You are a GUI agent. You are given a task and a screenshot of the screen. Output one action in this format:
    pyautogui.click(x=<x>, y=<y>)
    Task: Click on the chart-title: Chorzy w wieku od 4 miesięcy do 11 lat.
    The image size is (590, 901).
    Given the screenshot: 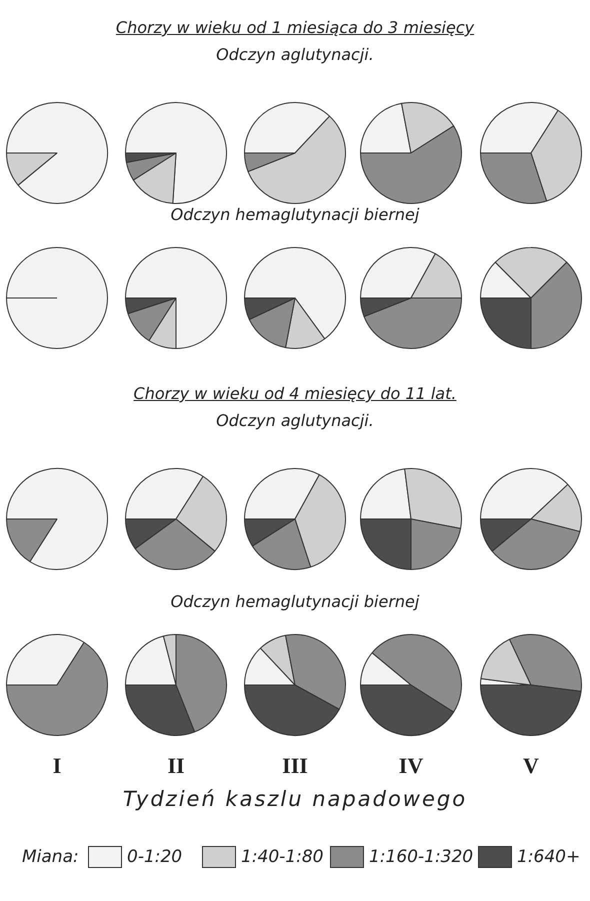 What is the action you would take?
    pyautogui.click(x=295, y=393)
    